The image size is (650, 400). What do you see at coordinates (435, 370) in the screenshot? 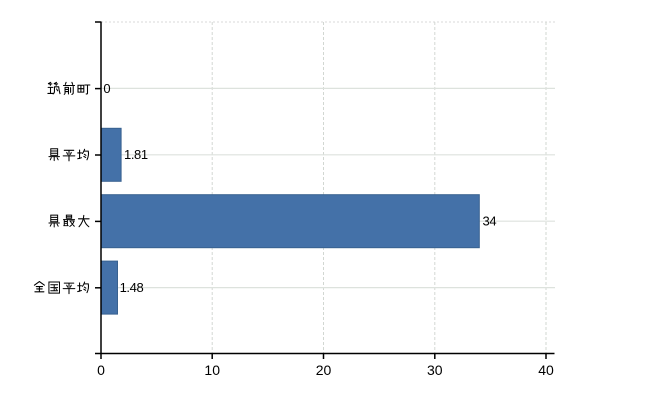
I see `svg-text: 30` at bounding box center [435, 370].